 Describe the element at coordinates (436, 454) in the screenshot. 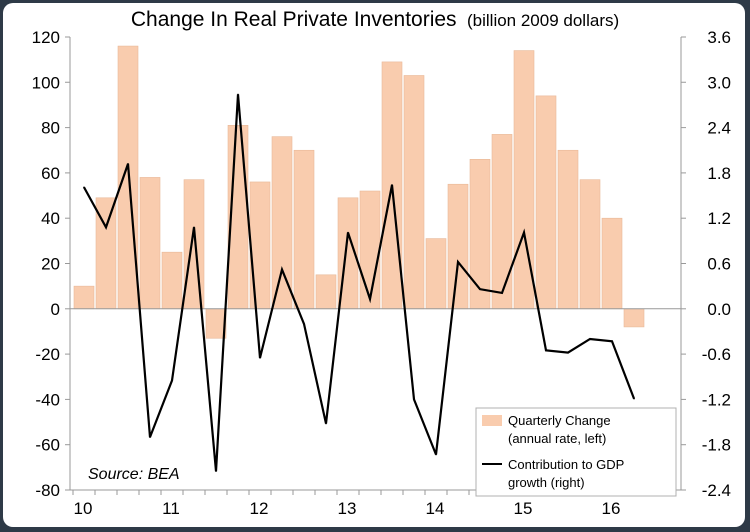

I see `line-point-2014-q1` at that location.